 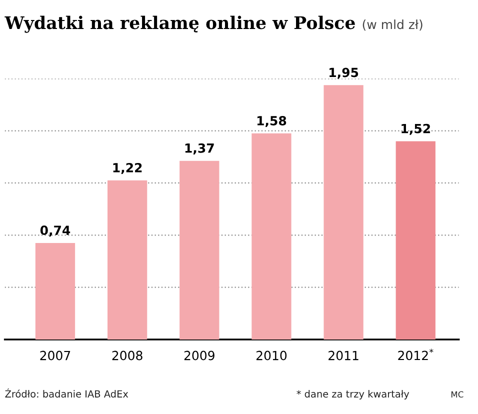 I want to click on text: MC, so click(x=457, y=394).